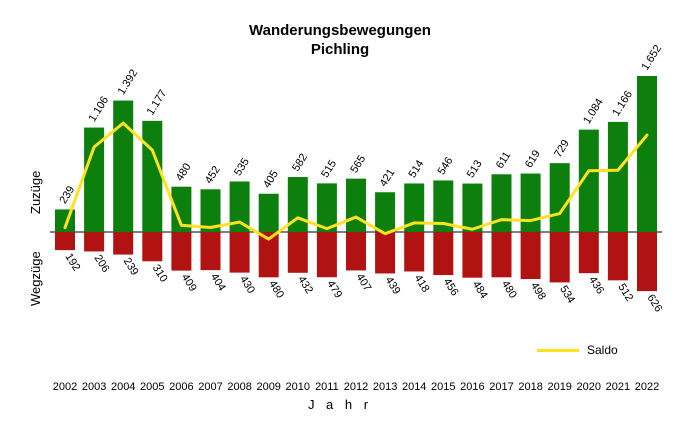 The image size is (680, 432). I want to click on data-label-zuzuege-2020: 1.084, so click(593, 112).